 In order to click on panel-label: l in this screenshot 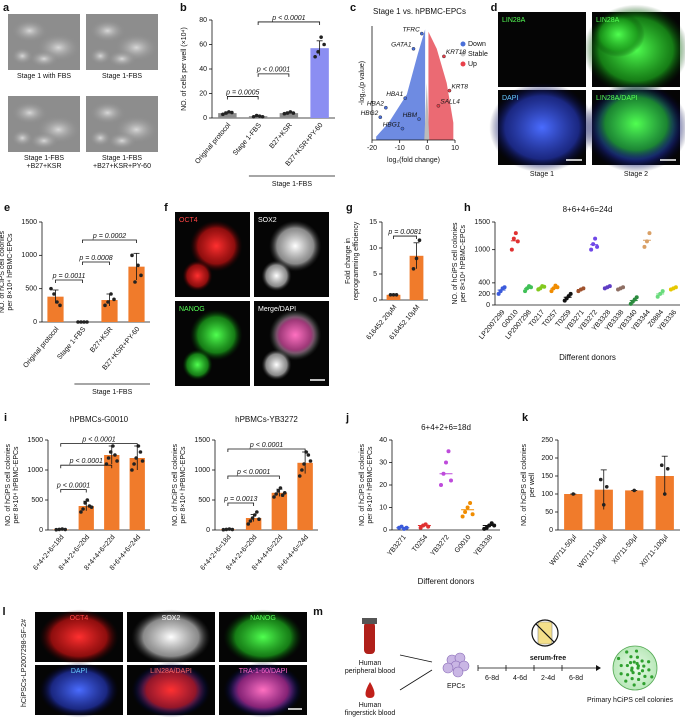, I will do `click(3, 612)`.